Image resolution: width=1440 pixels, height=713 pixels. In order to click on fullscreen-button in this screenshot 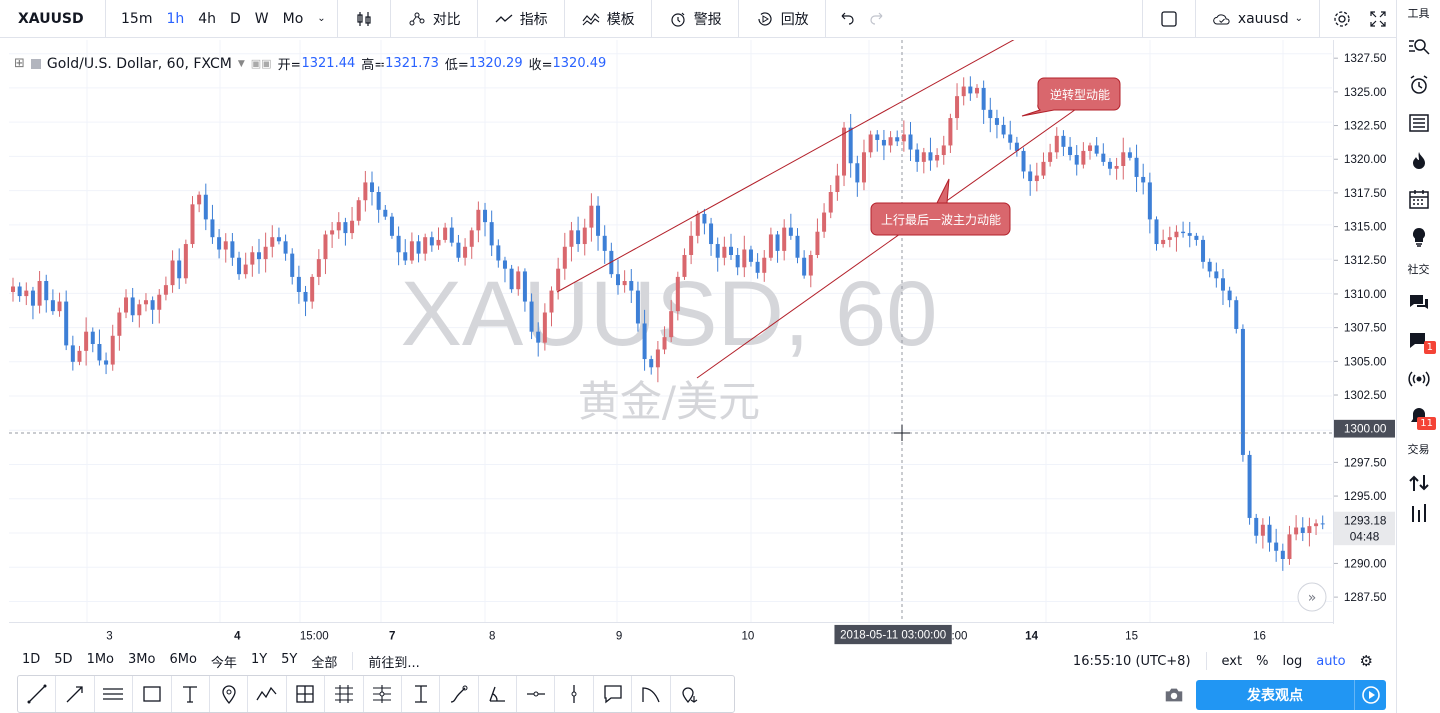, I will do `click(1378, 19)`.